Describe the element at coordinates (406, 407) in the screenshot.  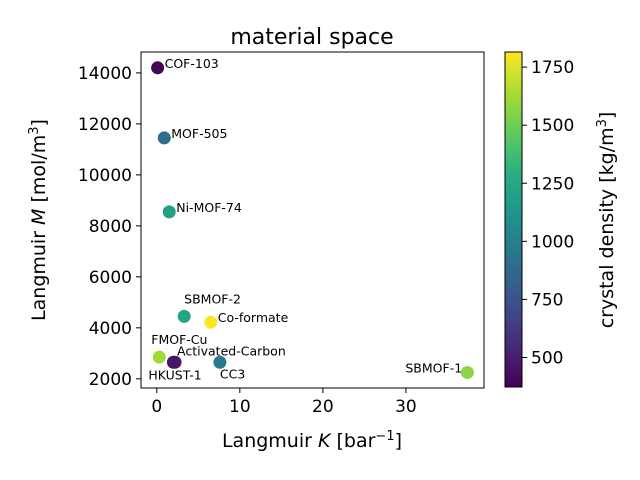
I see `x-tick-label: 30` at that location.